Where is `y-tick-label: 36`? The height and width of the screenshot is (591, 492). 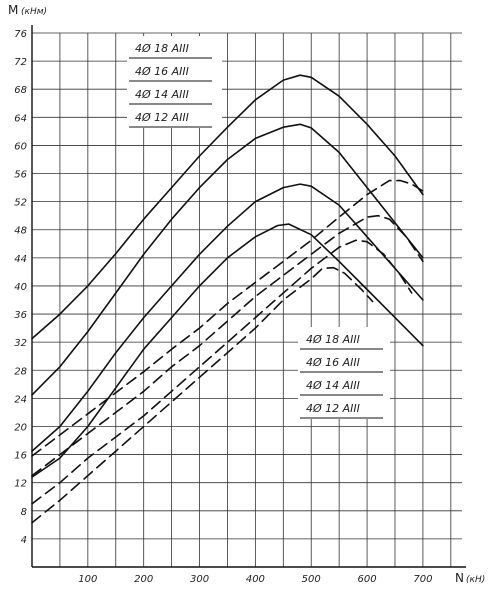 y-tick-label: 36 is located at coordinates (20, 315).